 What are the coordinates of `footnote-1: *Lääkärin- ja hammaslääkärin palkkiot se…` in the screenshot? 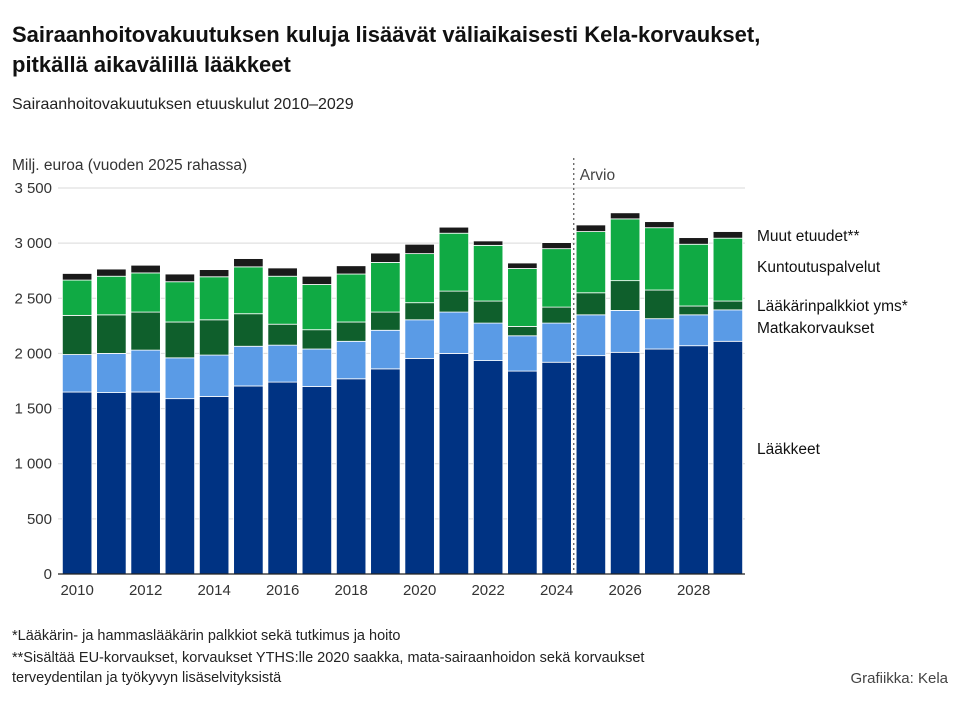 It's located at (206, 636).